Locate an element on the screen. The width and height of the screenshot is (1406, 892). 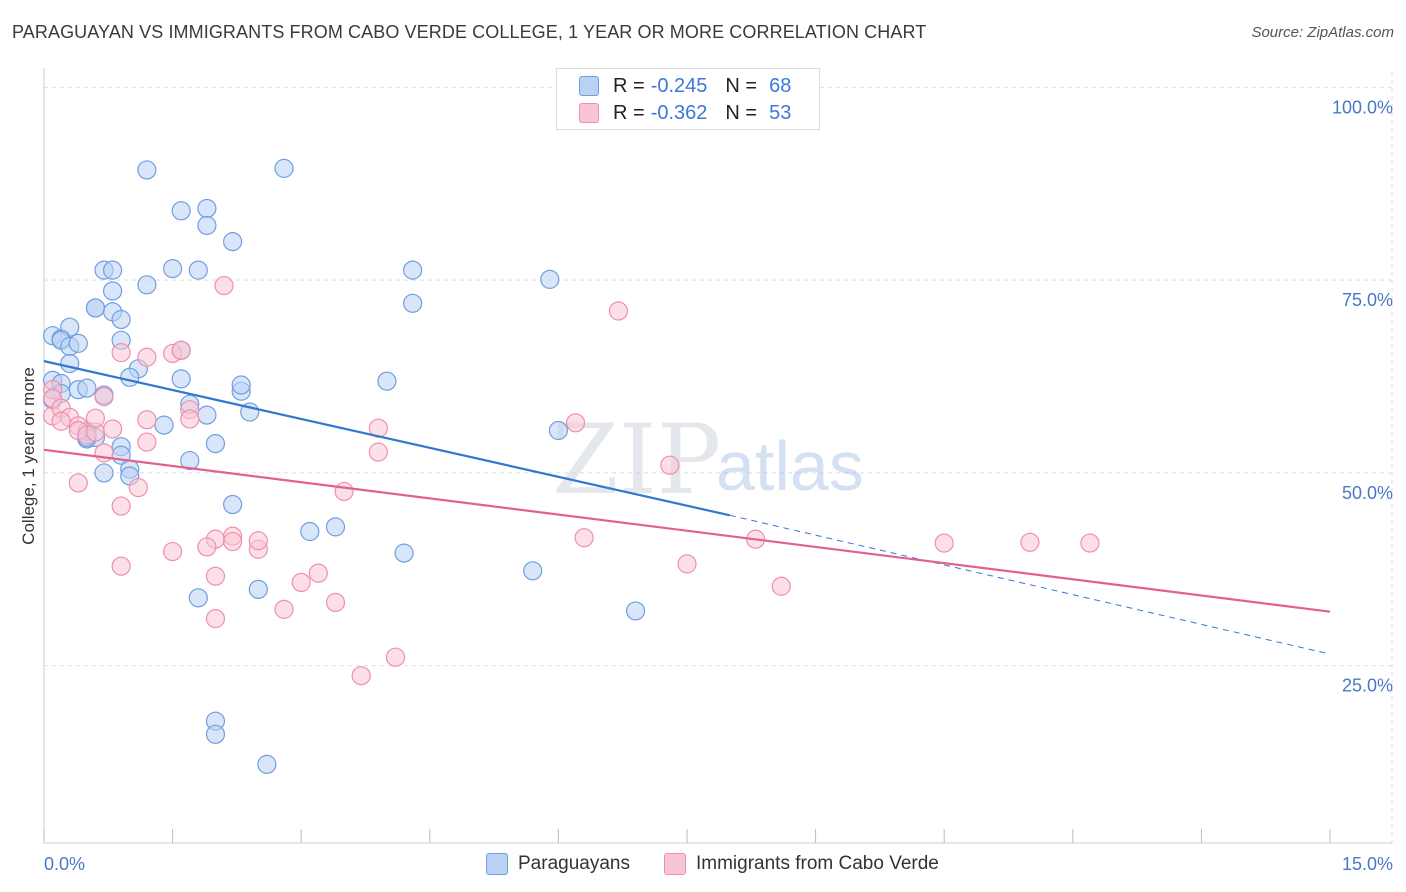
y-tick-label: 50.0% is located at coordinates (1367, 493).